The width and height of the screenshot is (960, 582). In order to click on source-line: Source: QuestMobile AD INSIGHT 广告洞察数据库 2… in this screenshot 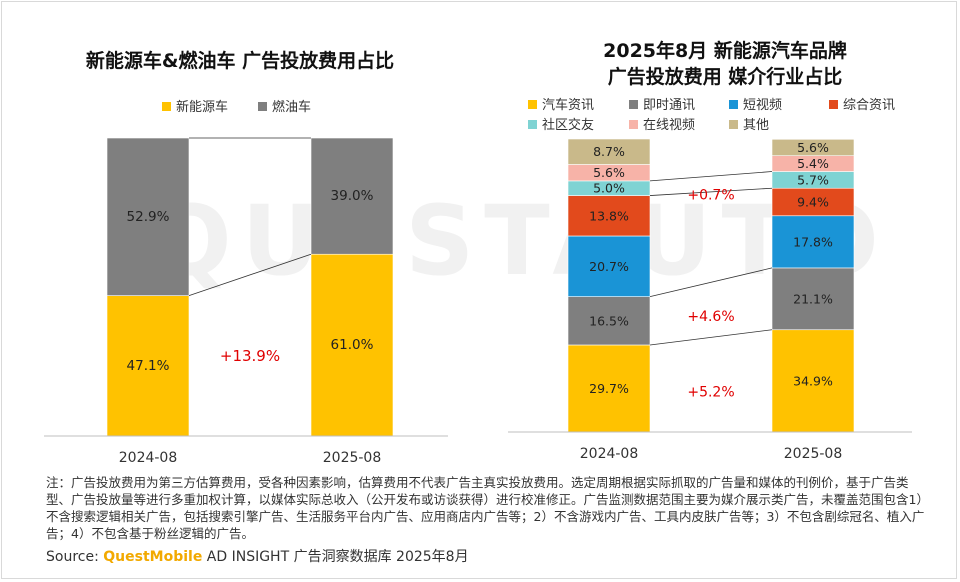, I will do `click(257, 556)`.